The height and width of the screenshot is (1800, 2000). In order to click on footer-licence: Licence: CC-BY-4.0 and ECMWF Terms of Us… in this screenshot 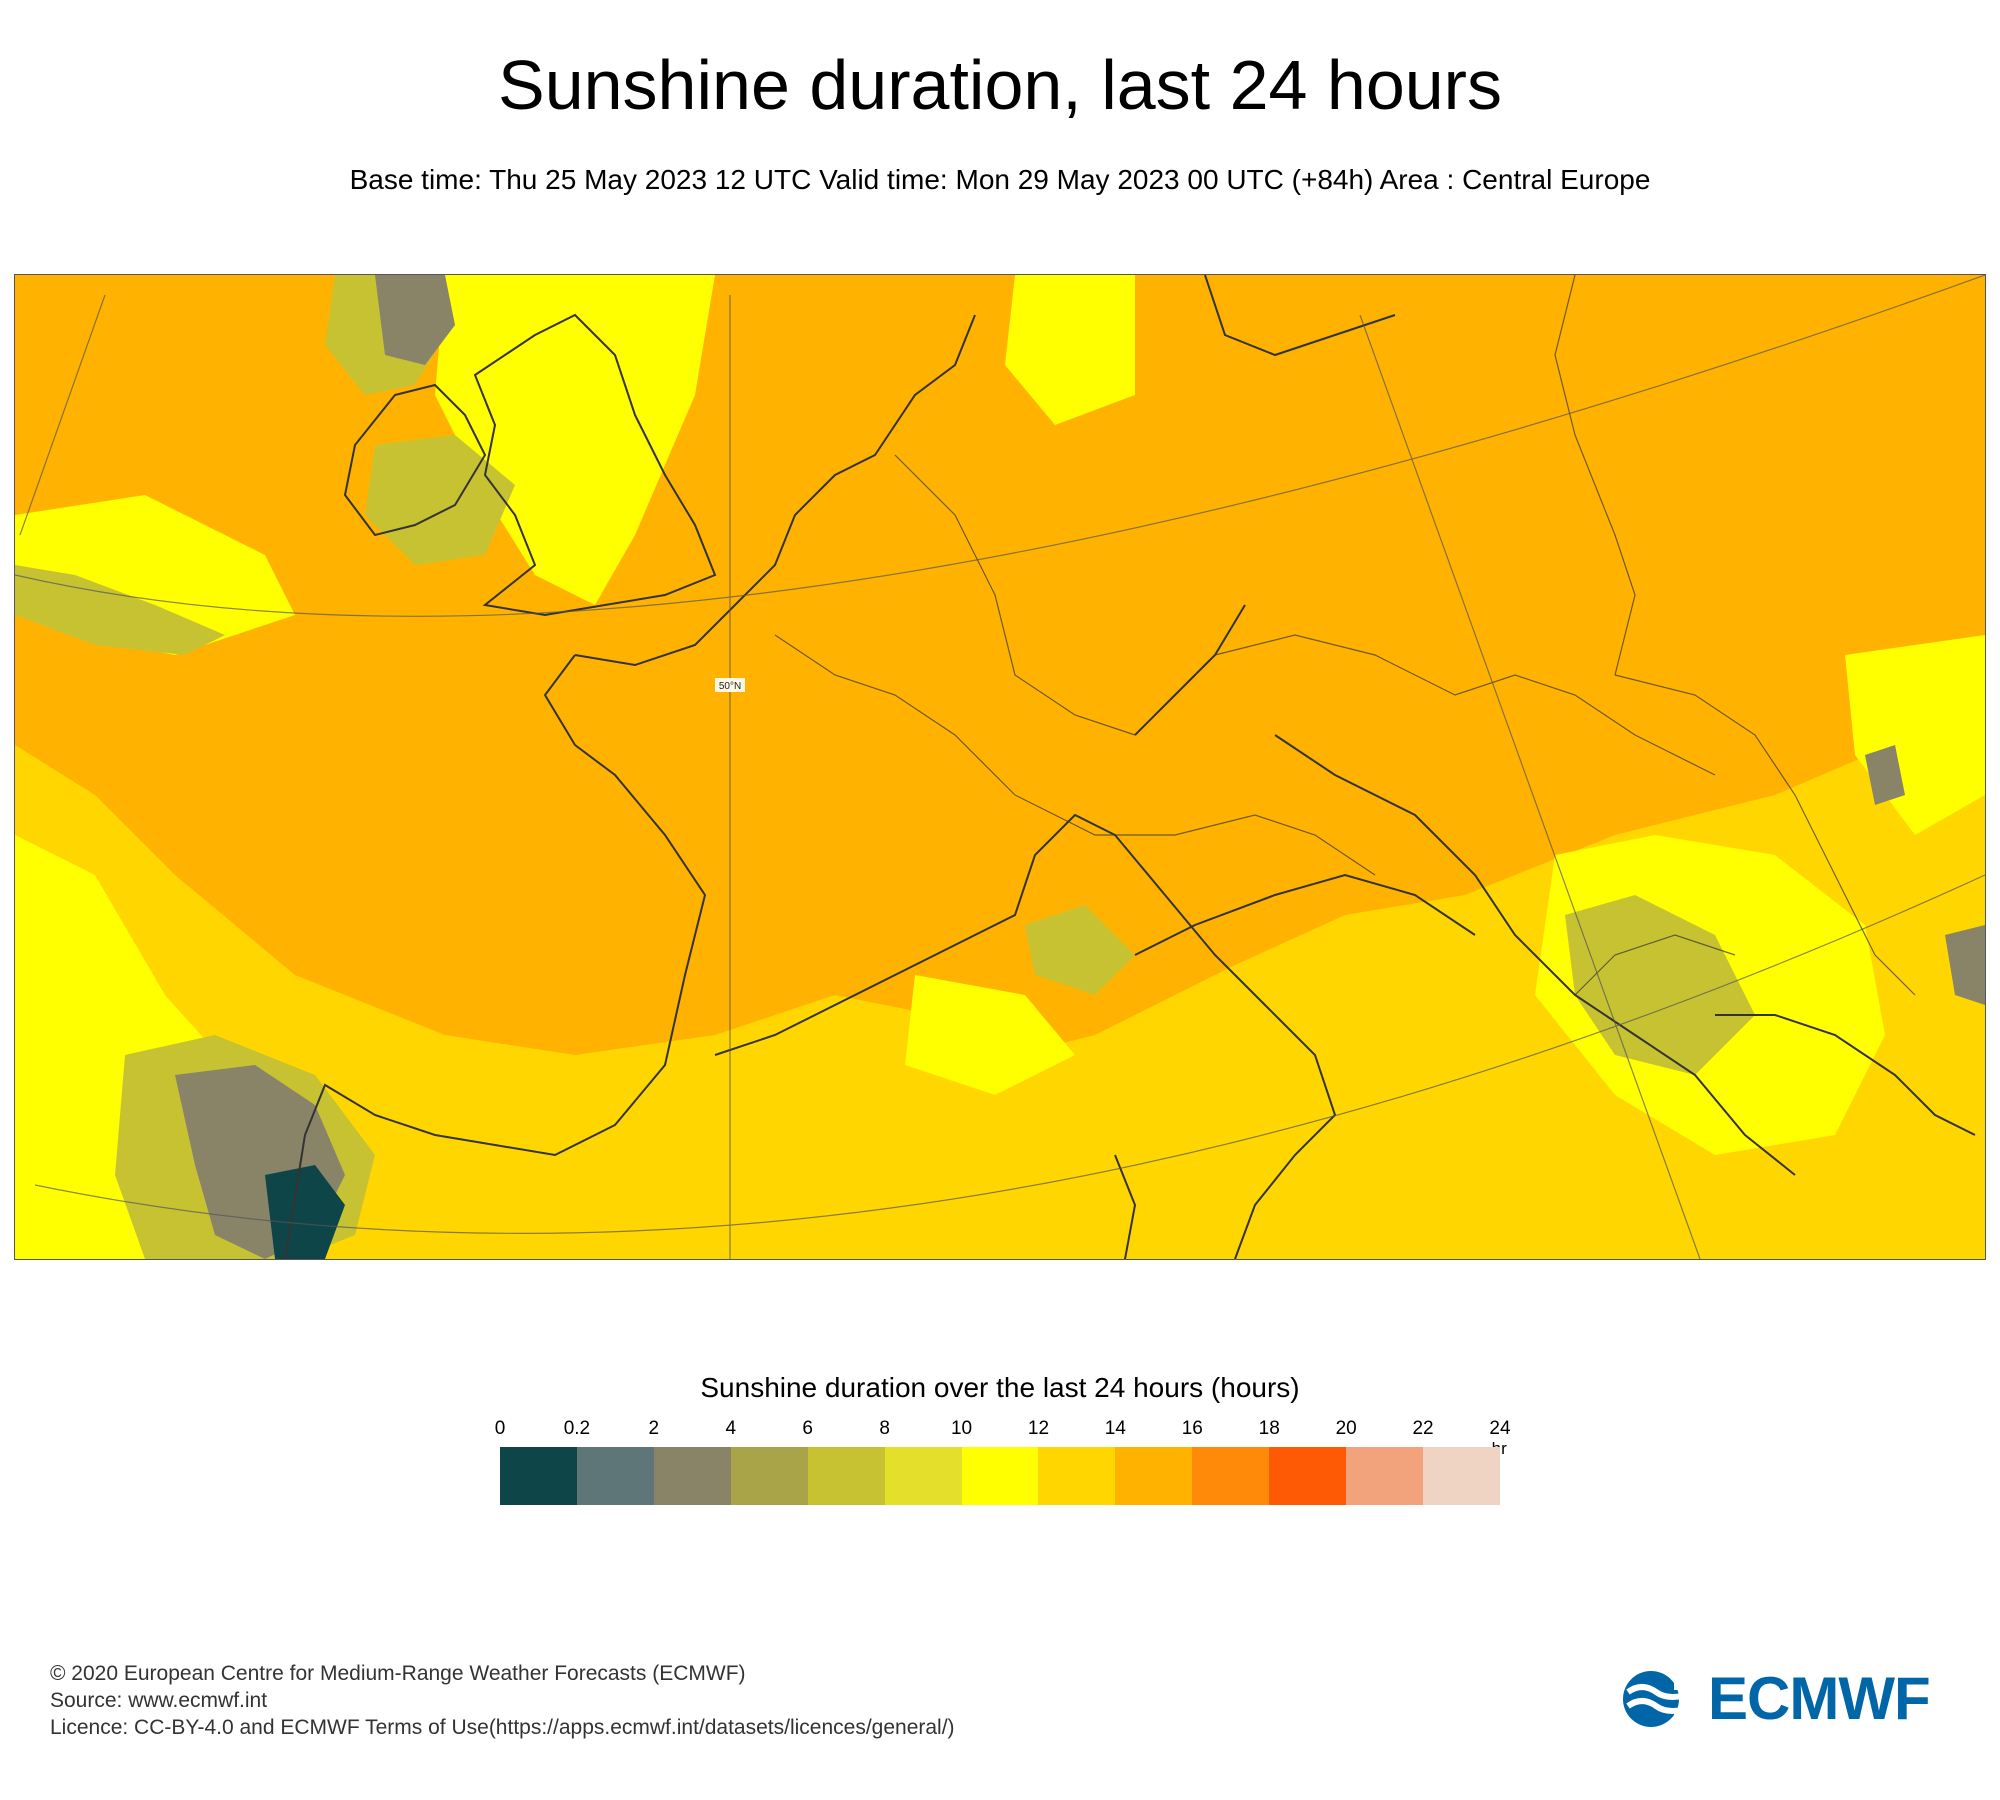, I will do `click(502, 1727)`.